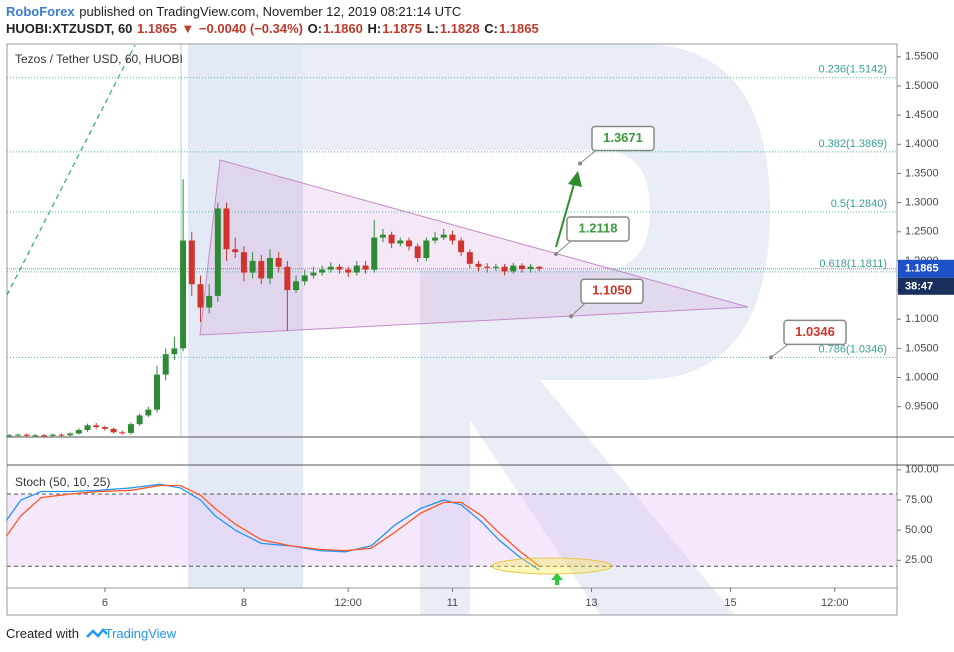 The width and height of the screenshot is (954, 652). Describe the element at coordinates (922, 269) in the screenshot. I see `last-price-label: 1.1865` at that location.